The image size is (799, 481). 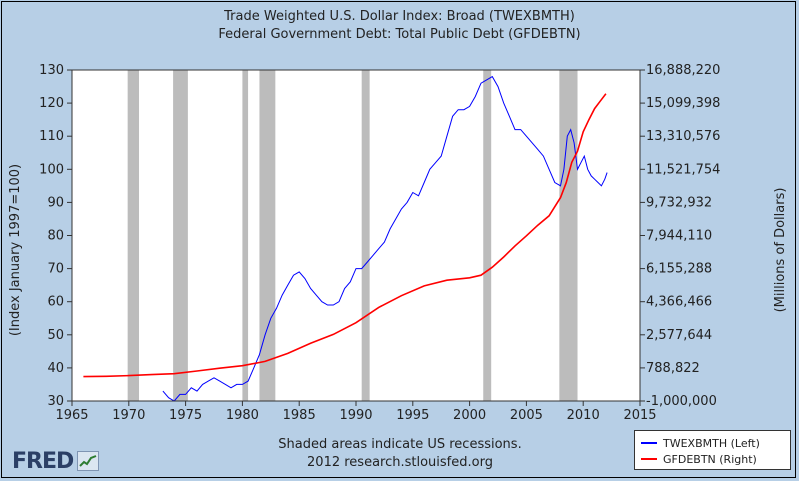 I want to click on legend: TWEXBMTH (Left) GFDEBTN (Right), so click(x=712, y=450).